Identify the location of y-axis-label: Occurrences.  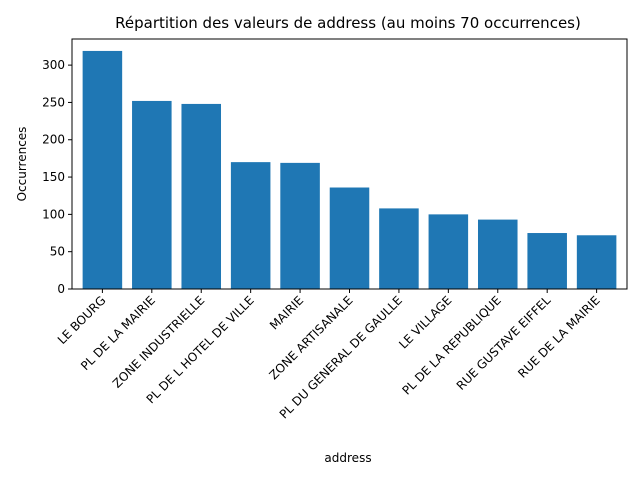
(22, 164).